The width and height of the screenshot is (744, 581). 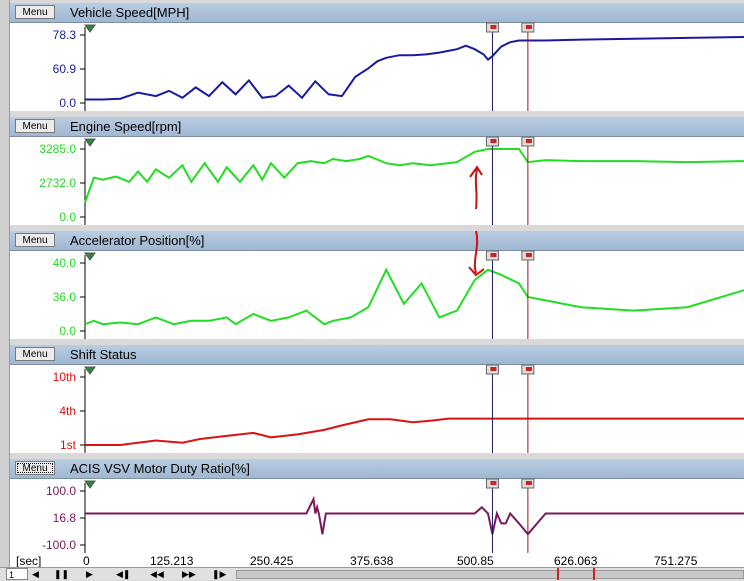 What do you see at coordinates (65, 263) in the screenshot?
I see `y-tick-label: 40.0` at bounding box center [65, 263].